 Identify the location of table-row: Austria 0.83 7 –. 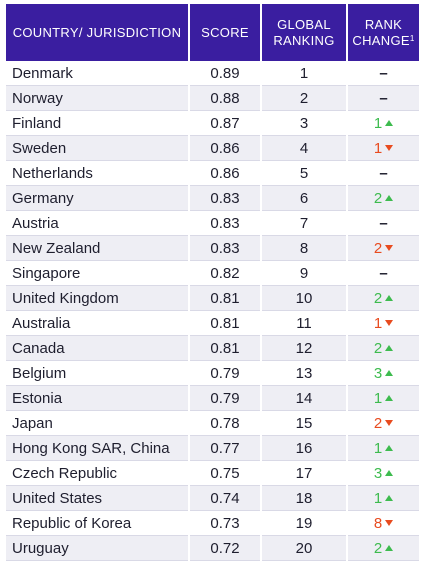
(212, 223).